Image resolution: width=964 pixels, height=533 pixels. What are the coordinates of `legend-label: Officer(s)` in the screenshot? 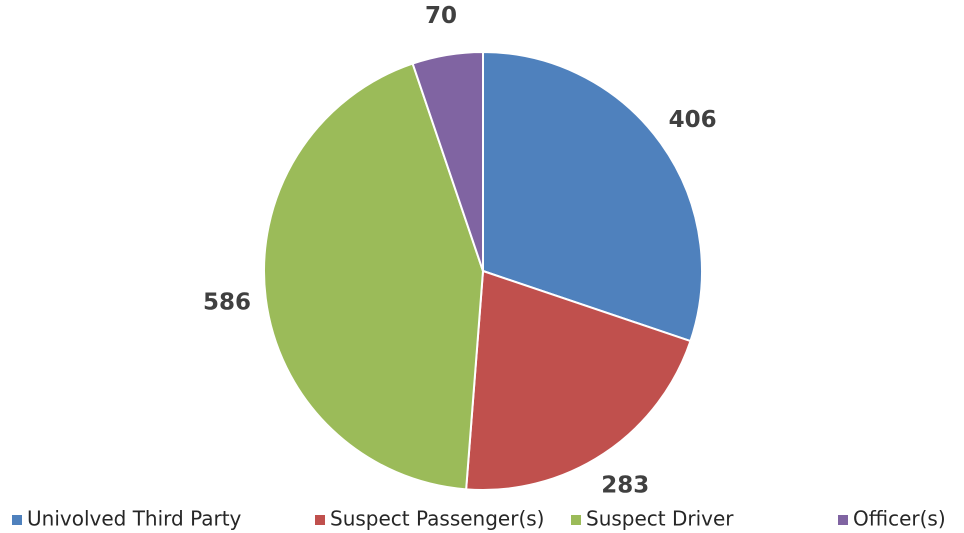 It's located at (899, 519).